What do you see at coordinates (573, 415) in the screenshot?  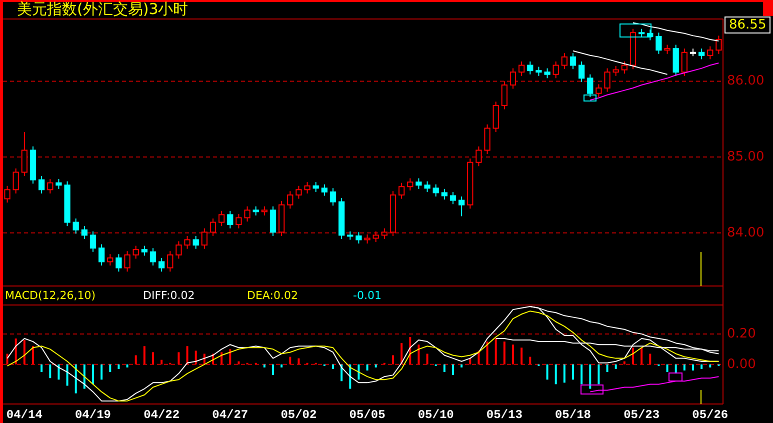 I see `x-tick-label: 05/18` at bounding box center [573, 415].